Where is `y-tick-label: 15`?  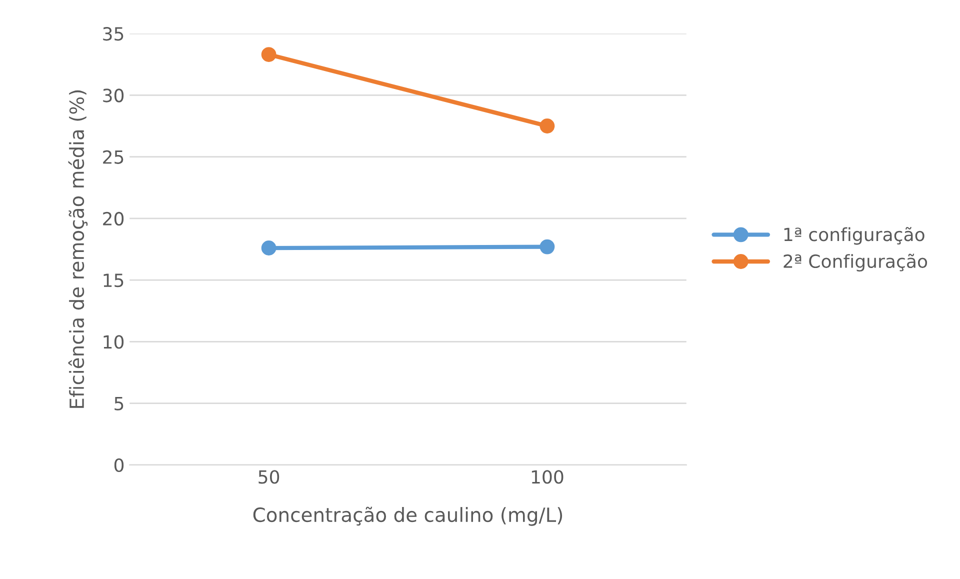
y-tick-label: 15 is located at coordinates (114, 281).